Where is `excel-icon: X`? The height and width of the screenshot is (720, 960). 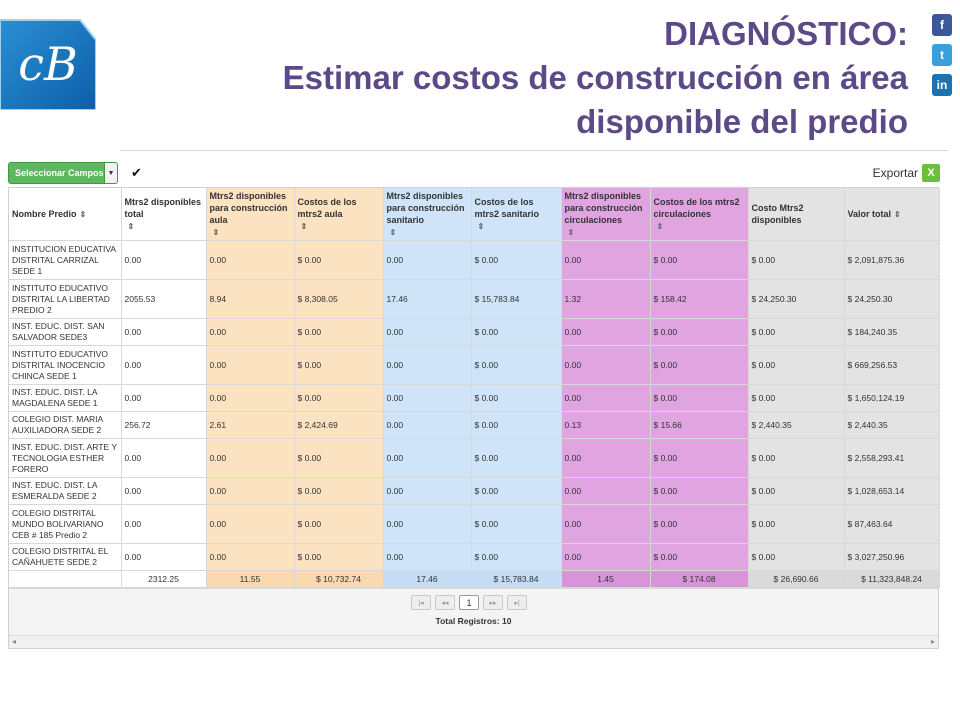
excel-icon: X is located at coordinates (931, 173).